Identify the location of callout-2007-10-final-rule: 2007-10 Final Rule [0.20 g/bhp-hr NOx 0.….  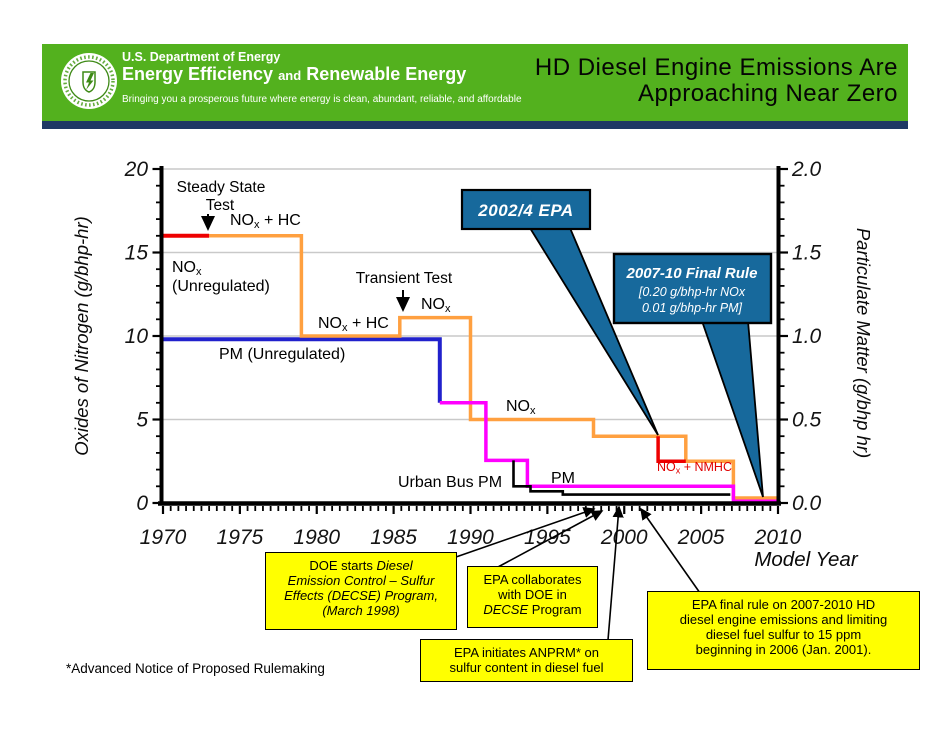
(692, 375).